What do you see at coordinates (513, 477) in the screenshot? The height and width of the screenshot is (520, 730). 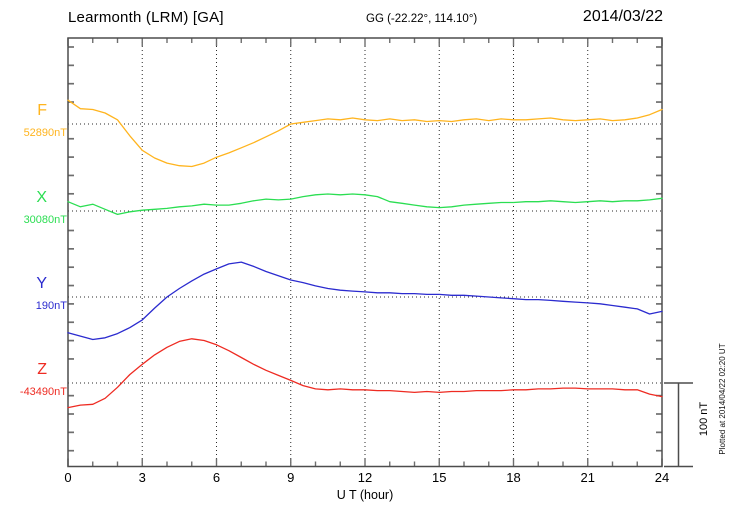 I see `x-tick-label-18: 18` at bounding box center [513, 477].